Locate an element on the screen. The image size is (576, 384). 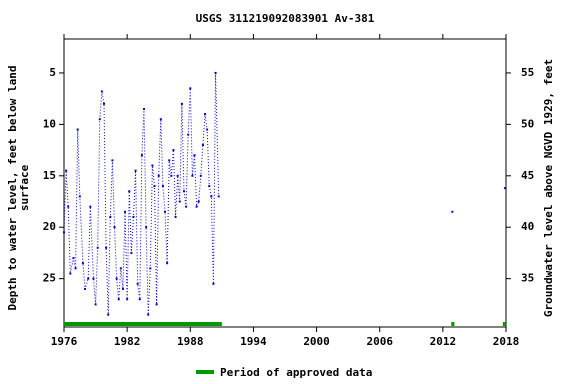
x-tick-label: 1976 is located at coordinates (64, 341).